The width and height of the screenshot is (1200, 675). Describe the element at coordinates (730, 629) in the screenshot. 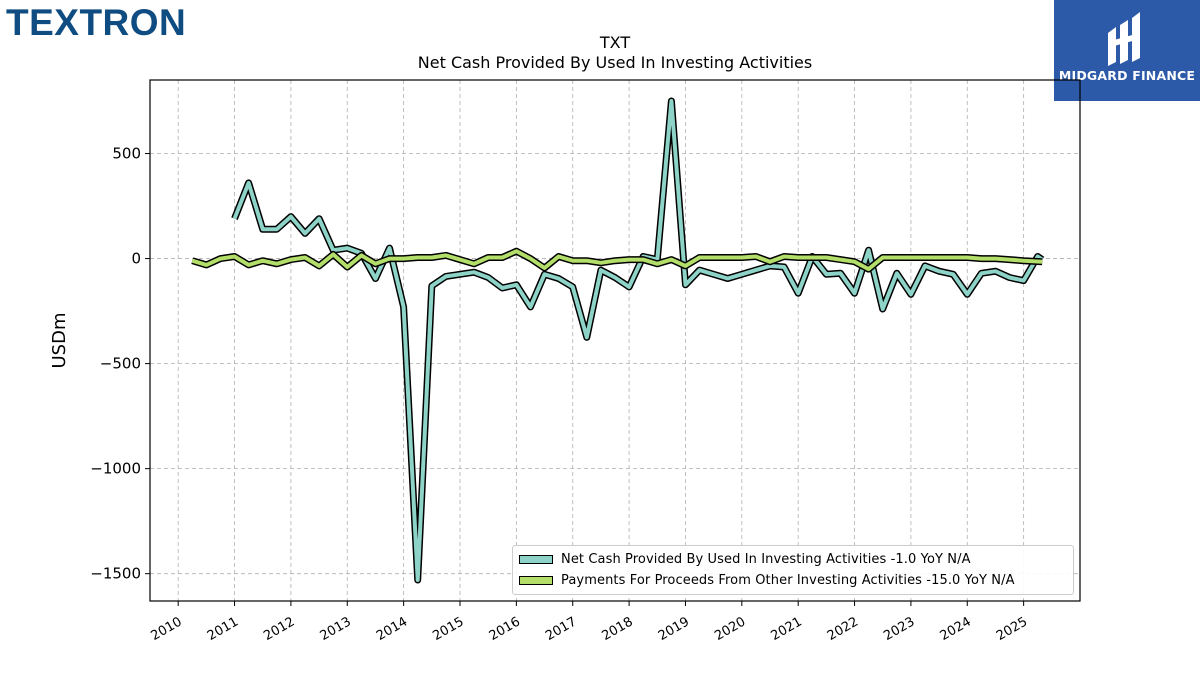

I see `x-tick-label: 2020` at that location.